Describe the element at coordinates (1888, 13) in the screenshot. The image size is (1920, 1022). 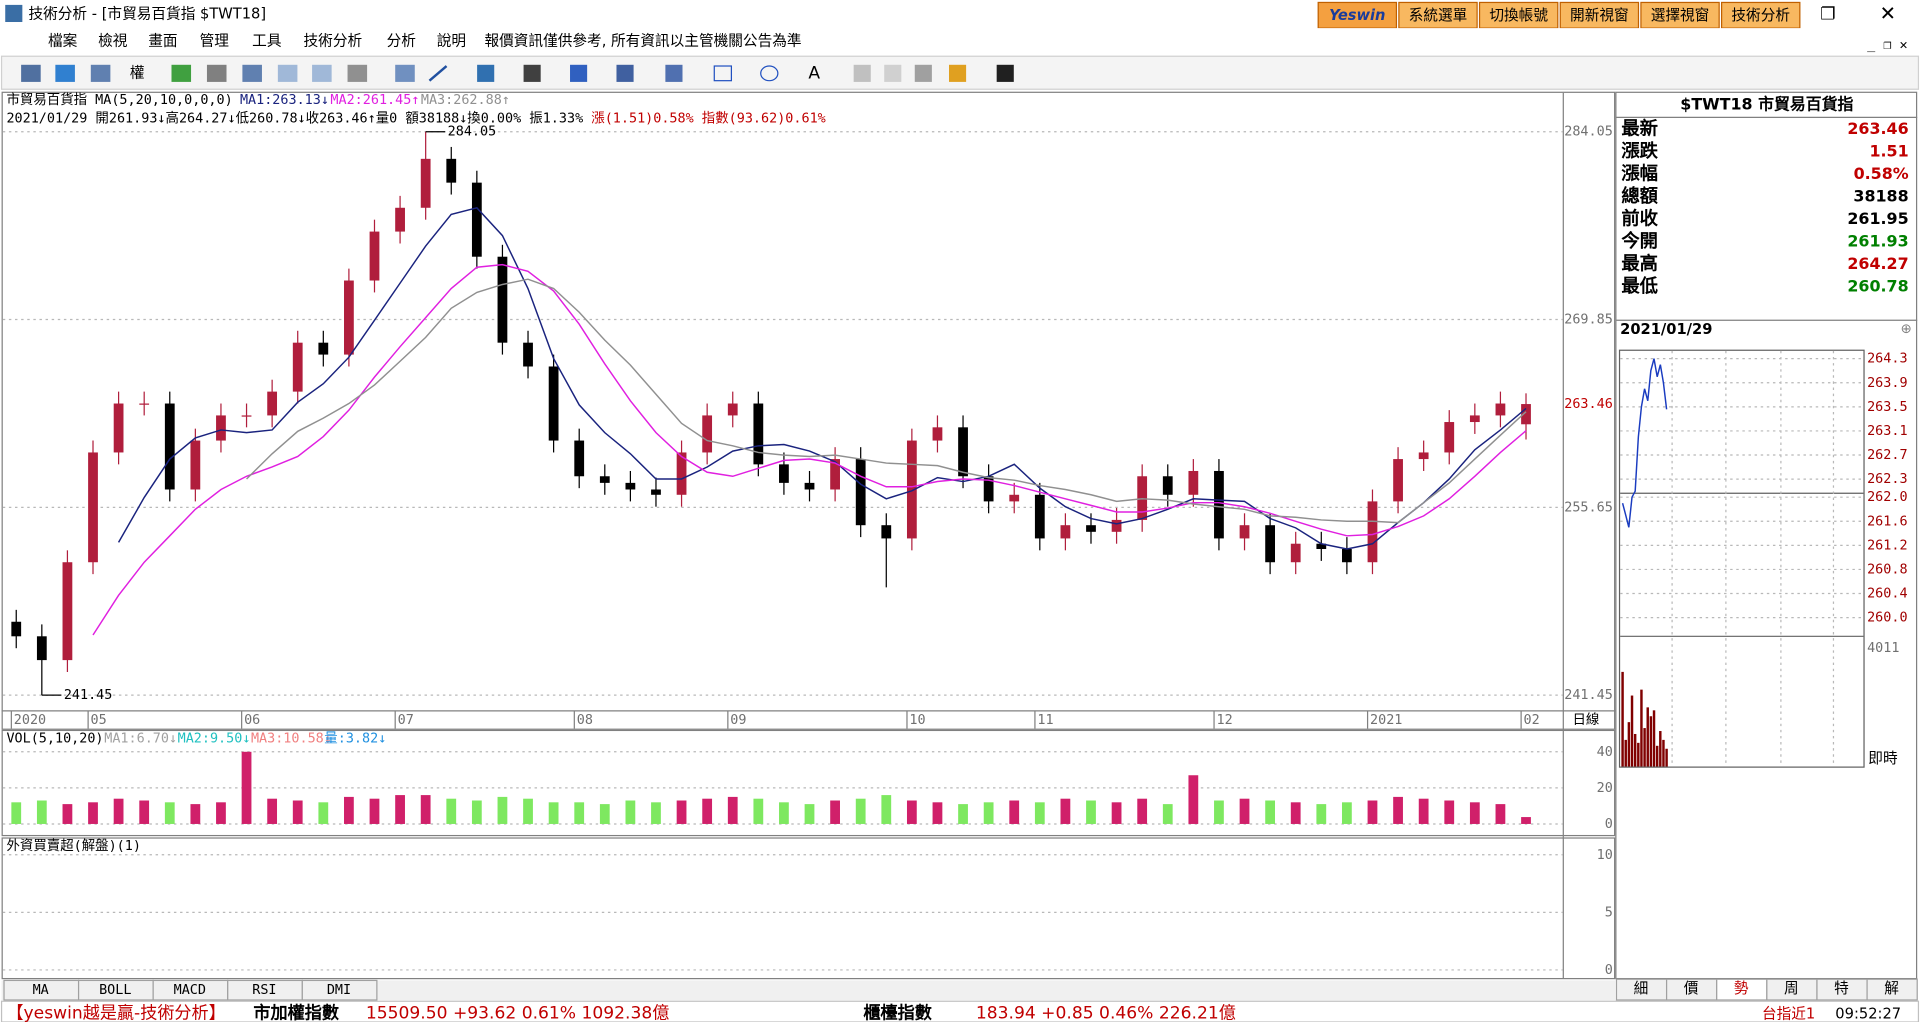
I see `close-button: ✕` at that location.